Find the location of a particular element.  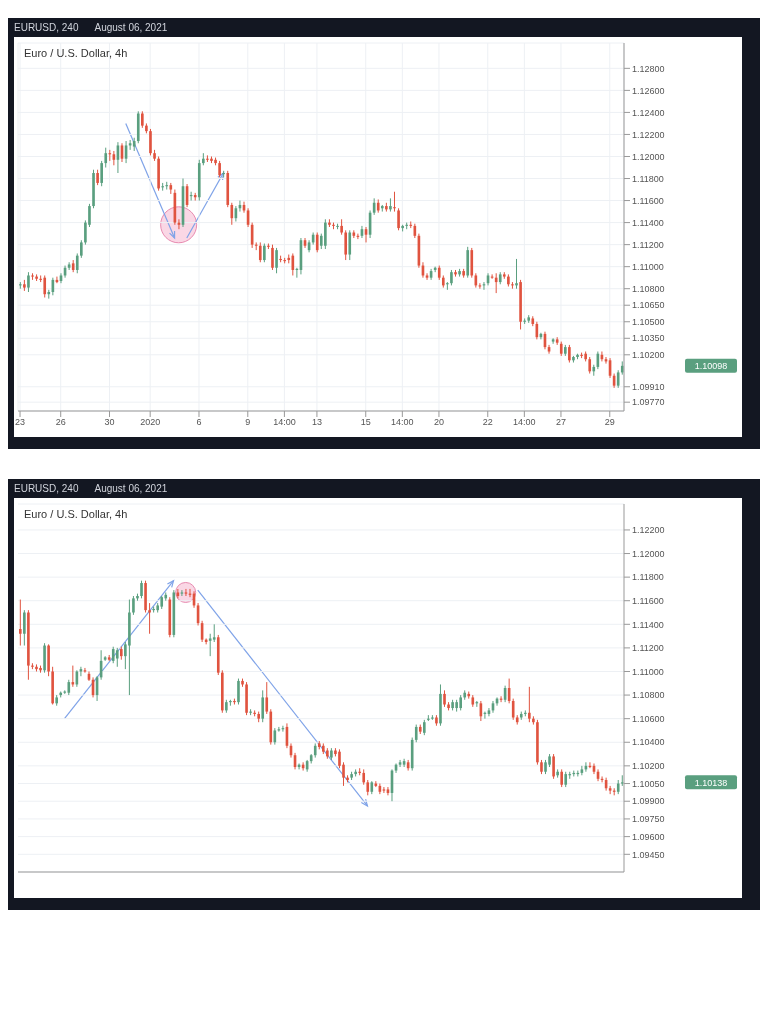

y-tick-label: 1.10650 is located at coordinates (648, 305).